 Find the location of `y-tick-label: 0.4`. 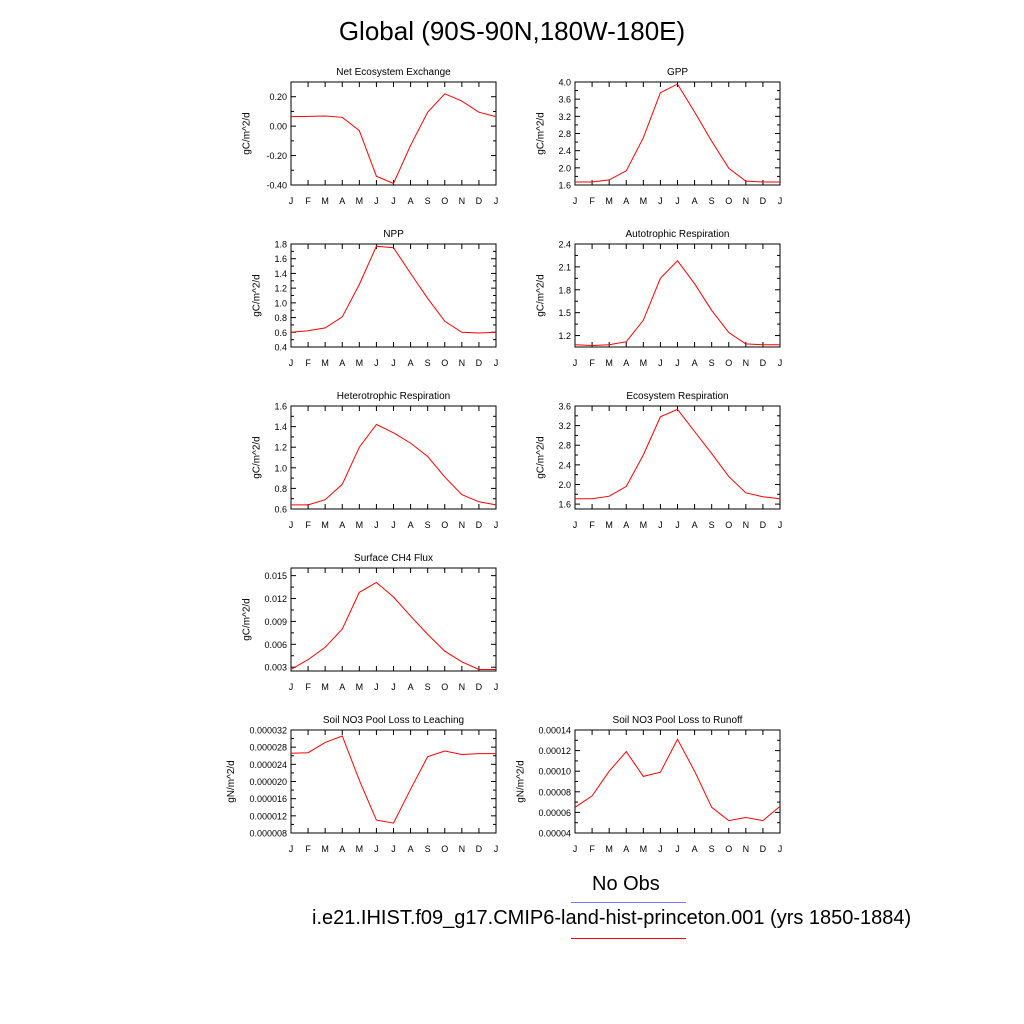

y-tick-label: 0.4 is located at coordinates (280, 348).